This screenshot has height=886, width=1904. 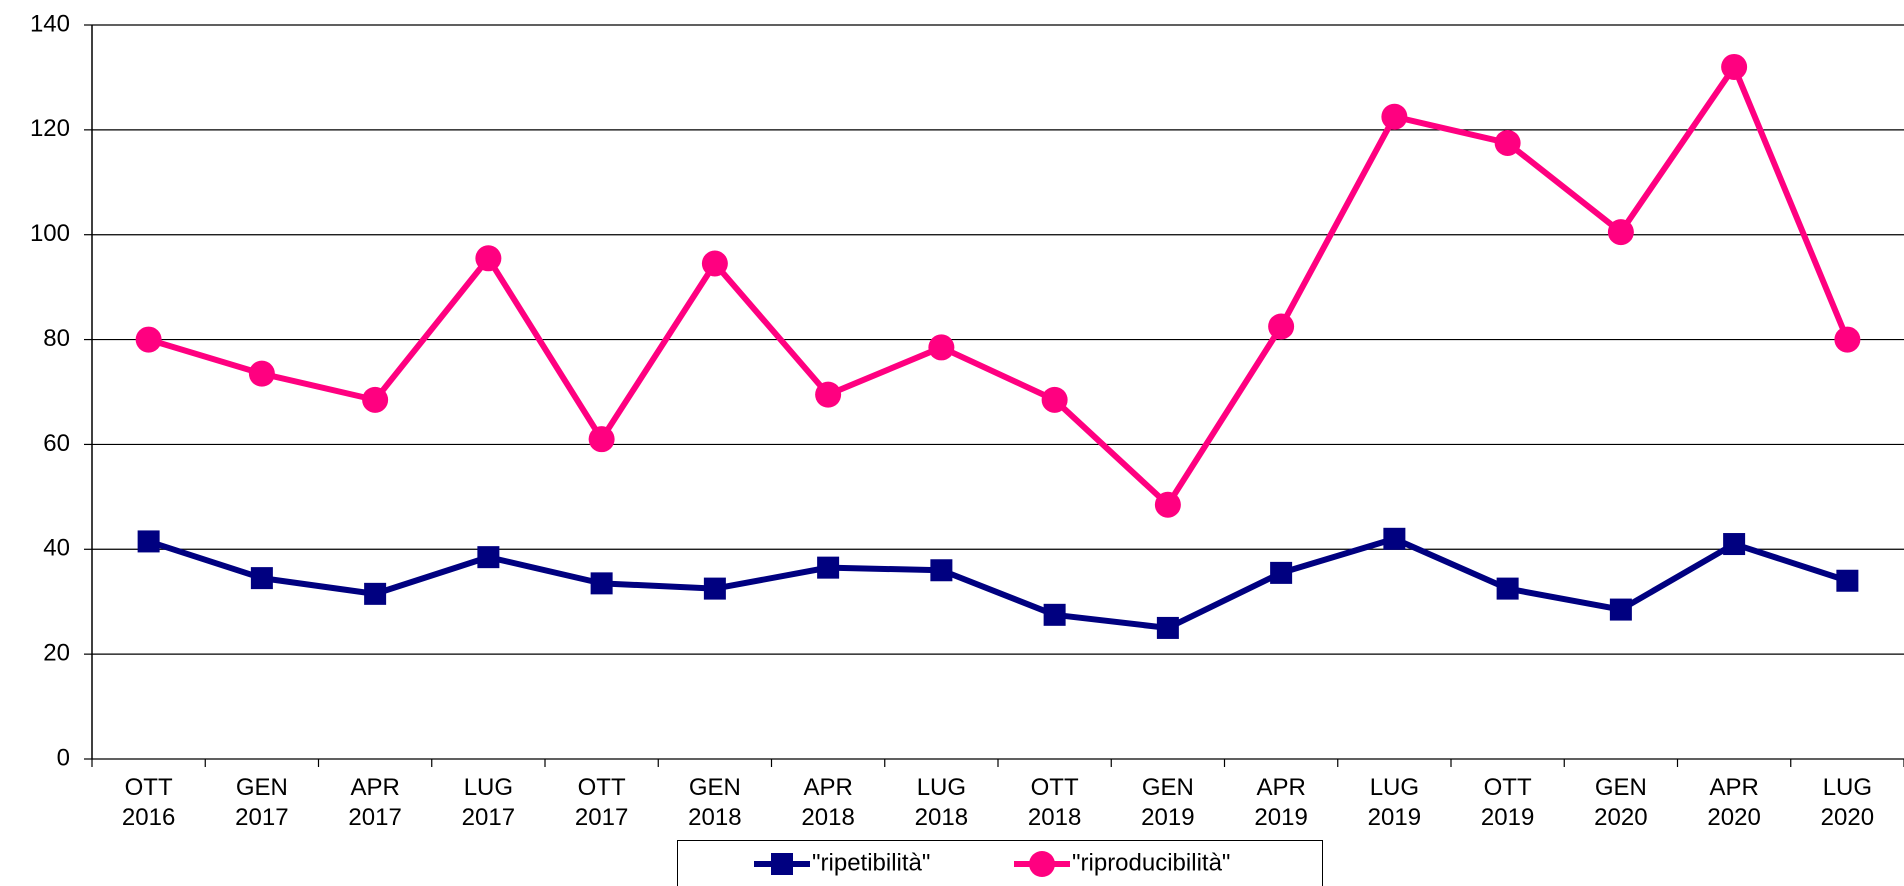 I want to click on legend: "ripetibilità" "riproducibilità", so click(x=1000, y=863).